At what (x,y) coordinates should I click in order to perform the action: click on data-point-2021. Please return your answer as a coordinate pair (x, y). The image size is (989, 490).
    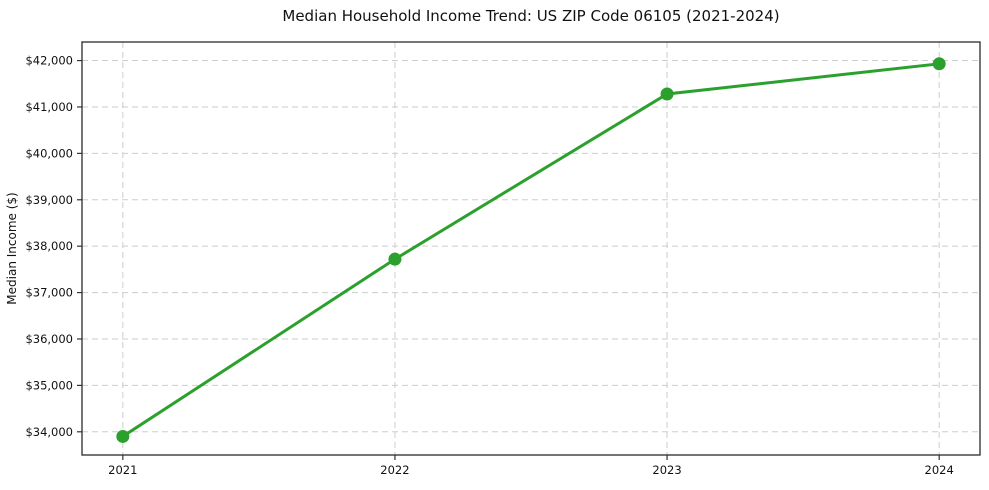
    Looking at the image, I should click on (123, 436).